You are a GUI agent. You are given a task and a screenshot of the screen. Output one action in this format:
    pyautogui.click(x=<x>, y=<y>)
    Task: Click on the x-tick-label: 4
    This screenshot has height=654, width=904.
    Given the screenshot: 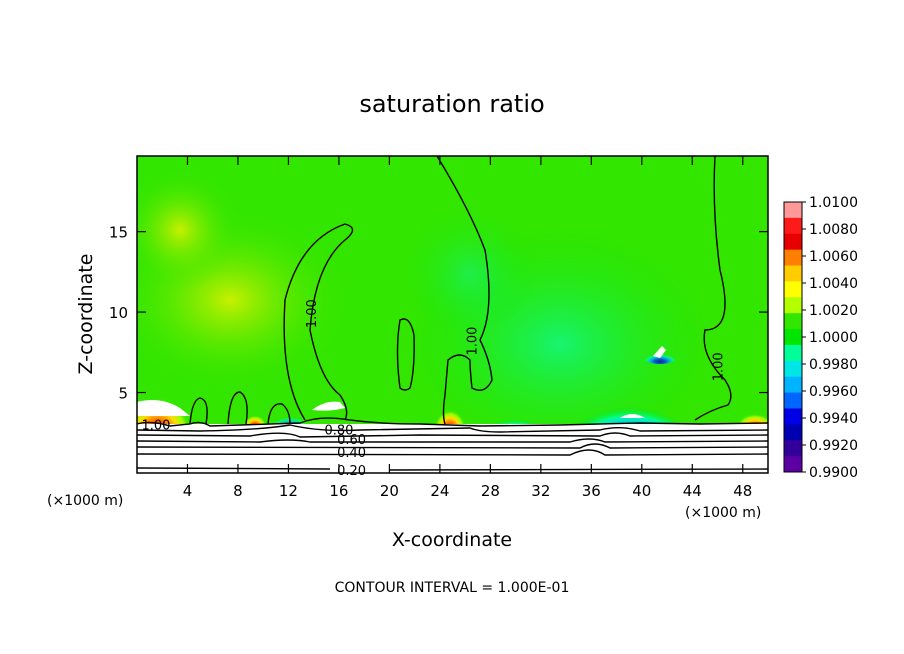 What is the action you would take?
    pyautogui.click(x=188, y=491)
    